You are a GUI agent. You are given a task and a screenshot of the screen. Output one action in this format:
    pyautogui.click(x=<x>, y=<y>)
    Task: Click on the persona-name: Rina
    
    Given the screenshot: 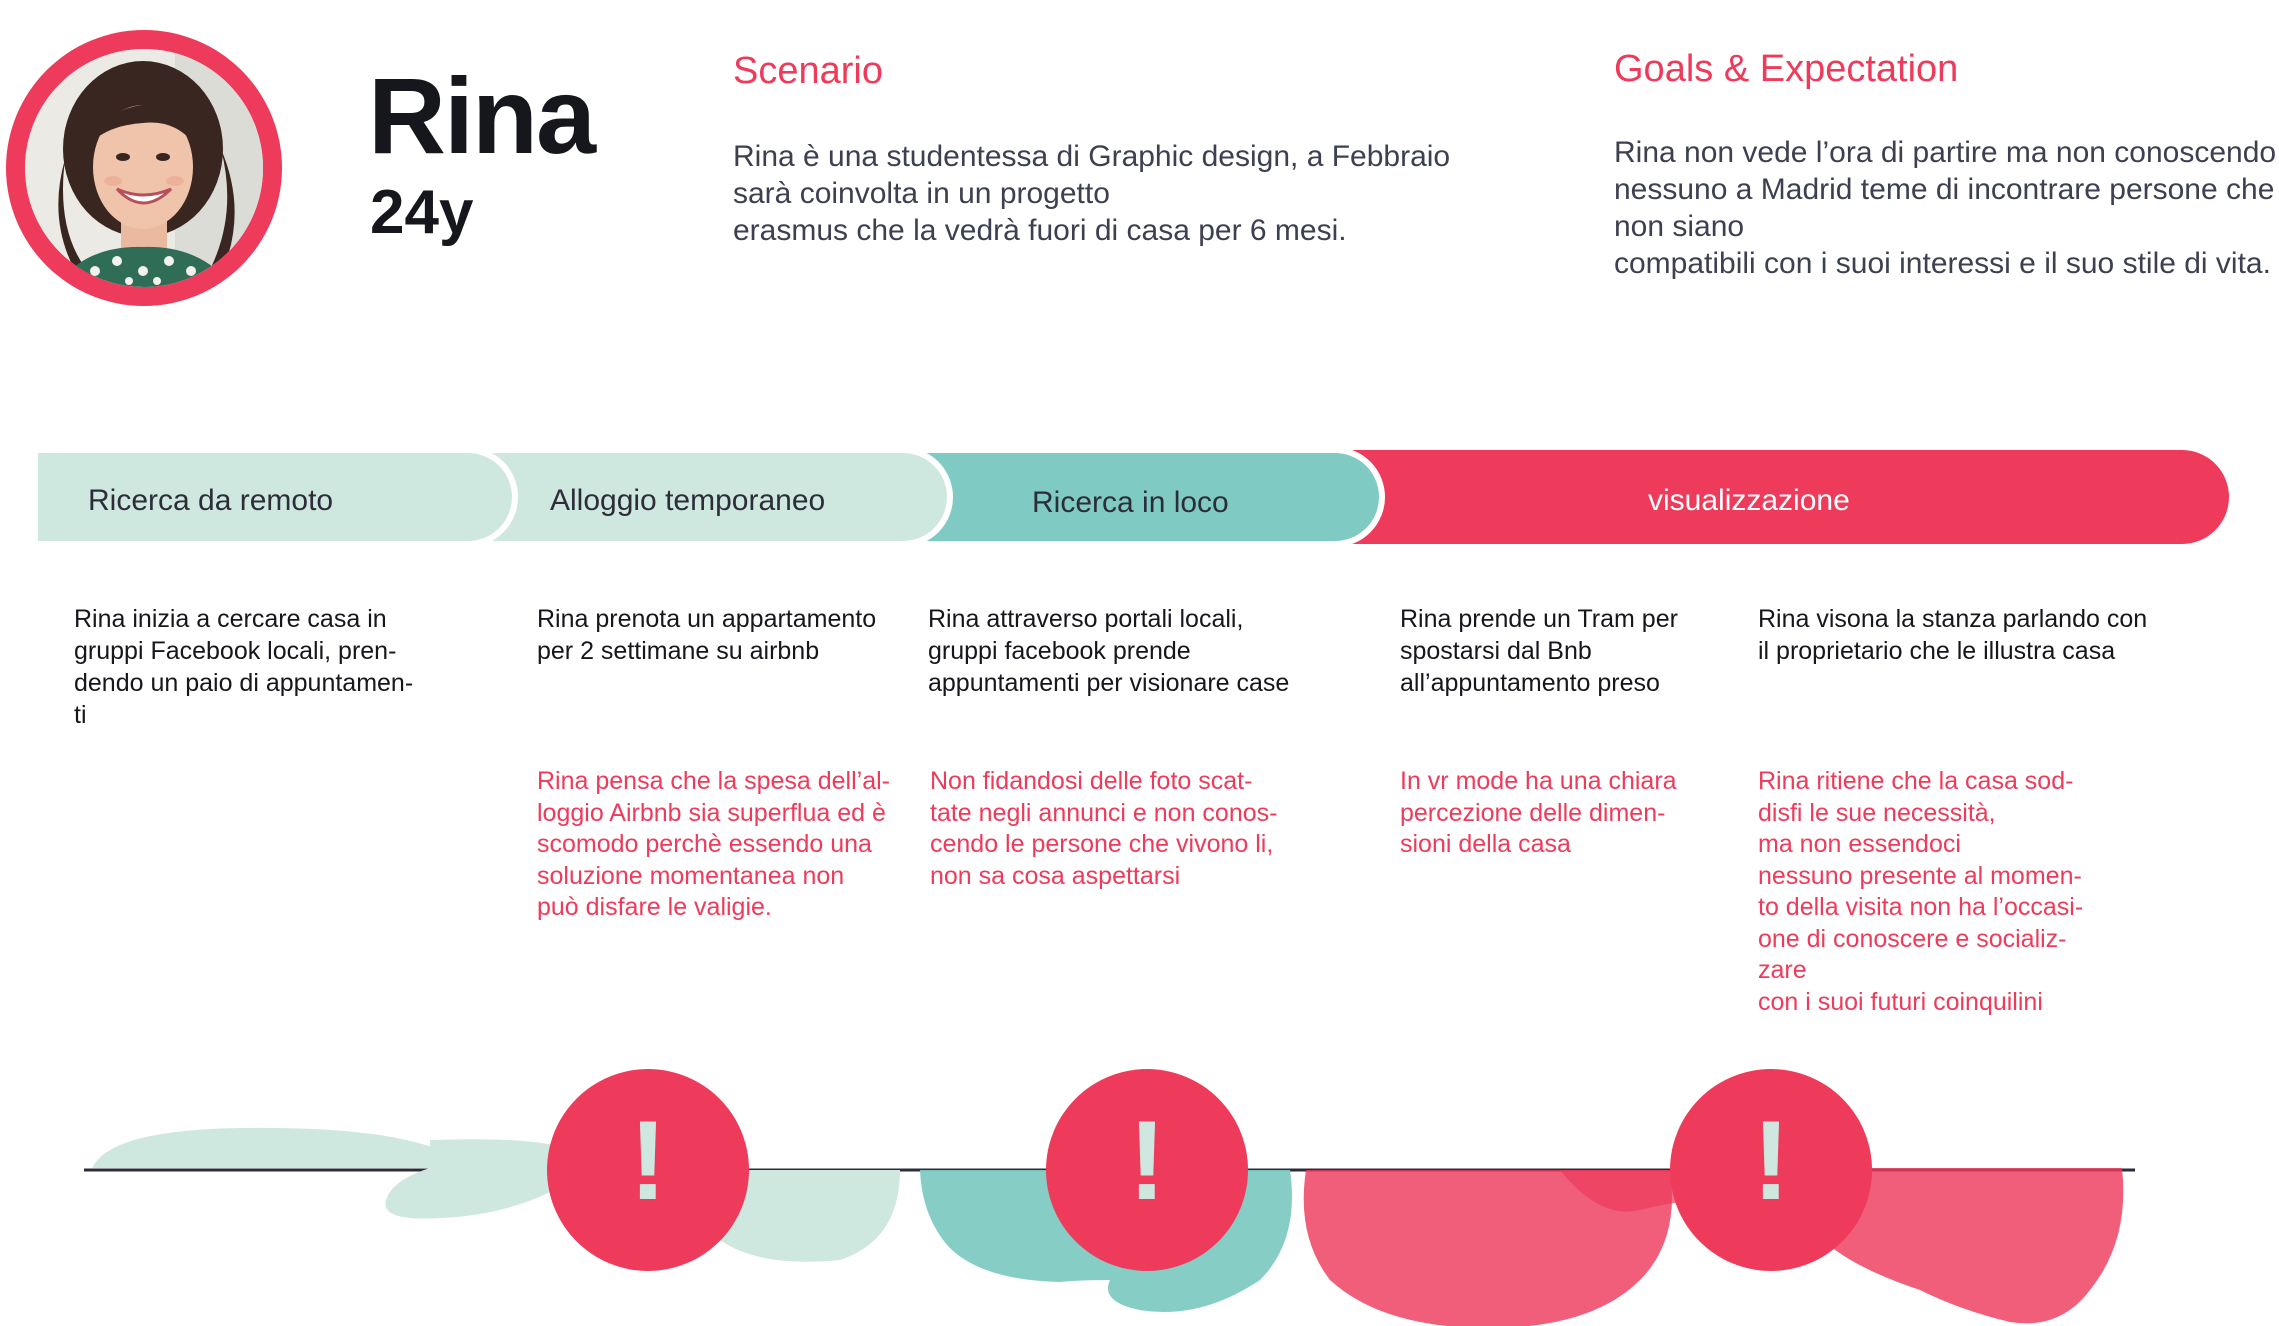 What is the action you would take?
    pyautogui.click(x=482, y=115)
    